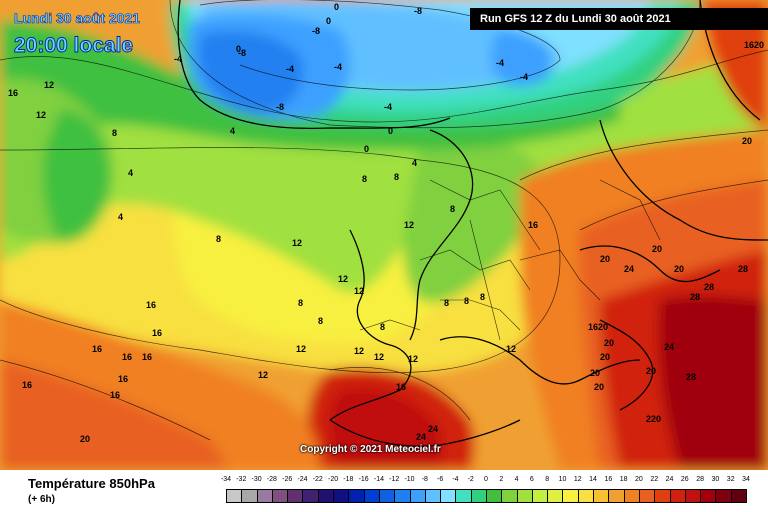  I want to click on model-run-banner: Run GFS 12 Z du Lundi 30 août 2021, so click(619, 19).